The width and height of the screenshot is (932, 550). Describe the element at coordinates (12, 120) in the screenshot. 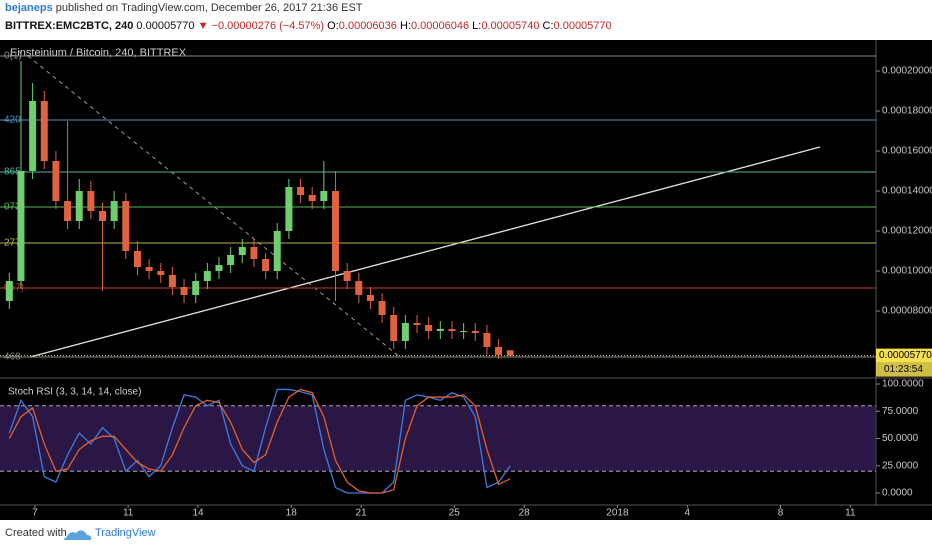

I see `fib-level-label: 420` at that location.